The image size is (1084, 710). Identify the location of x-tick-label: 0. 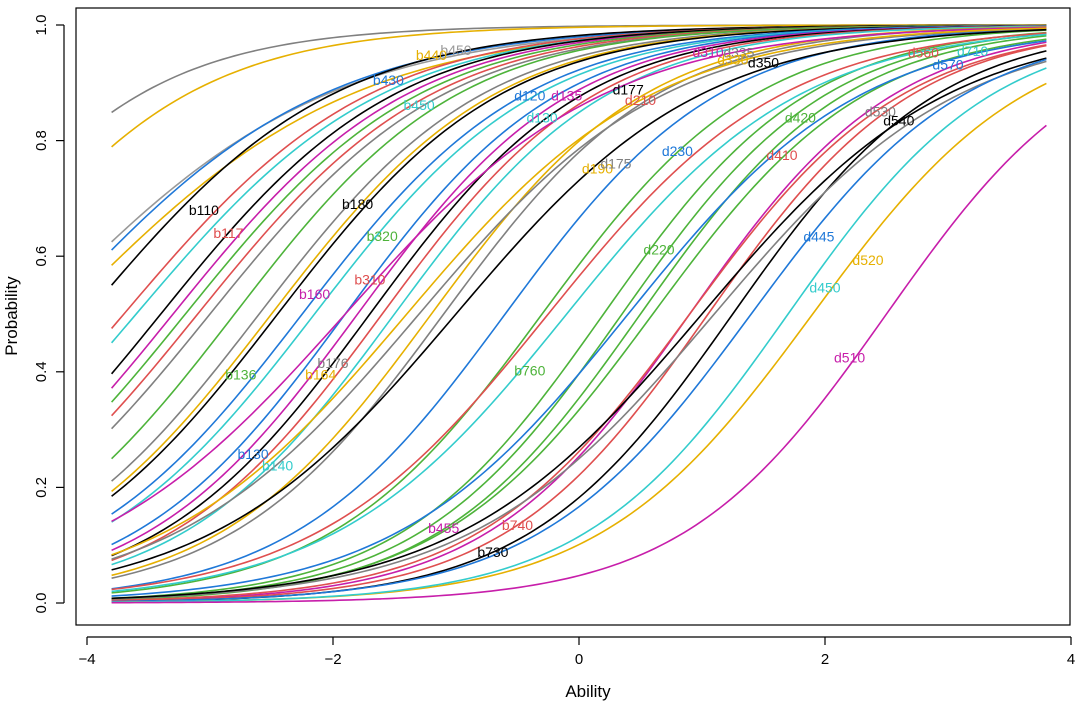
(579, 659).